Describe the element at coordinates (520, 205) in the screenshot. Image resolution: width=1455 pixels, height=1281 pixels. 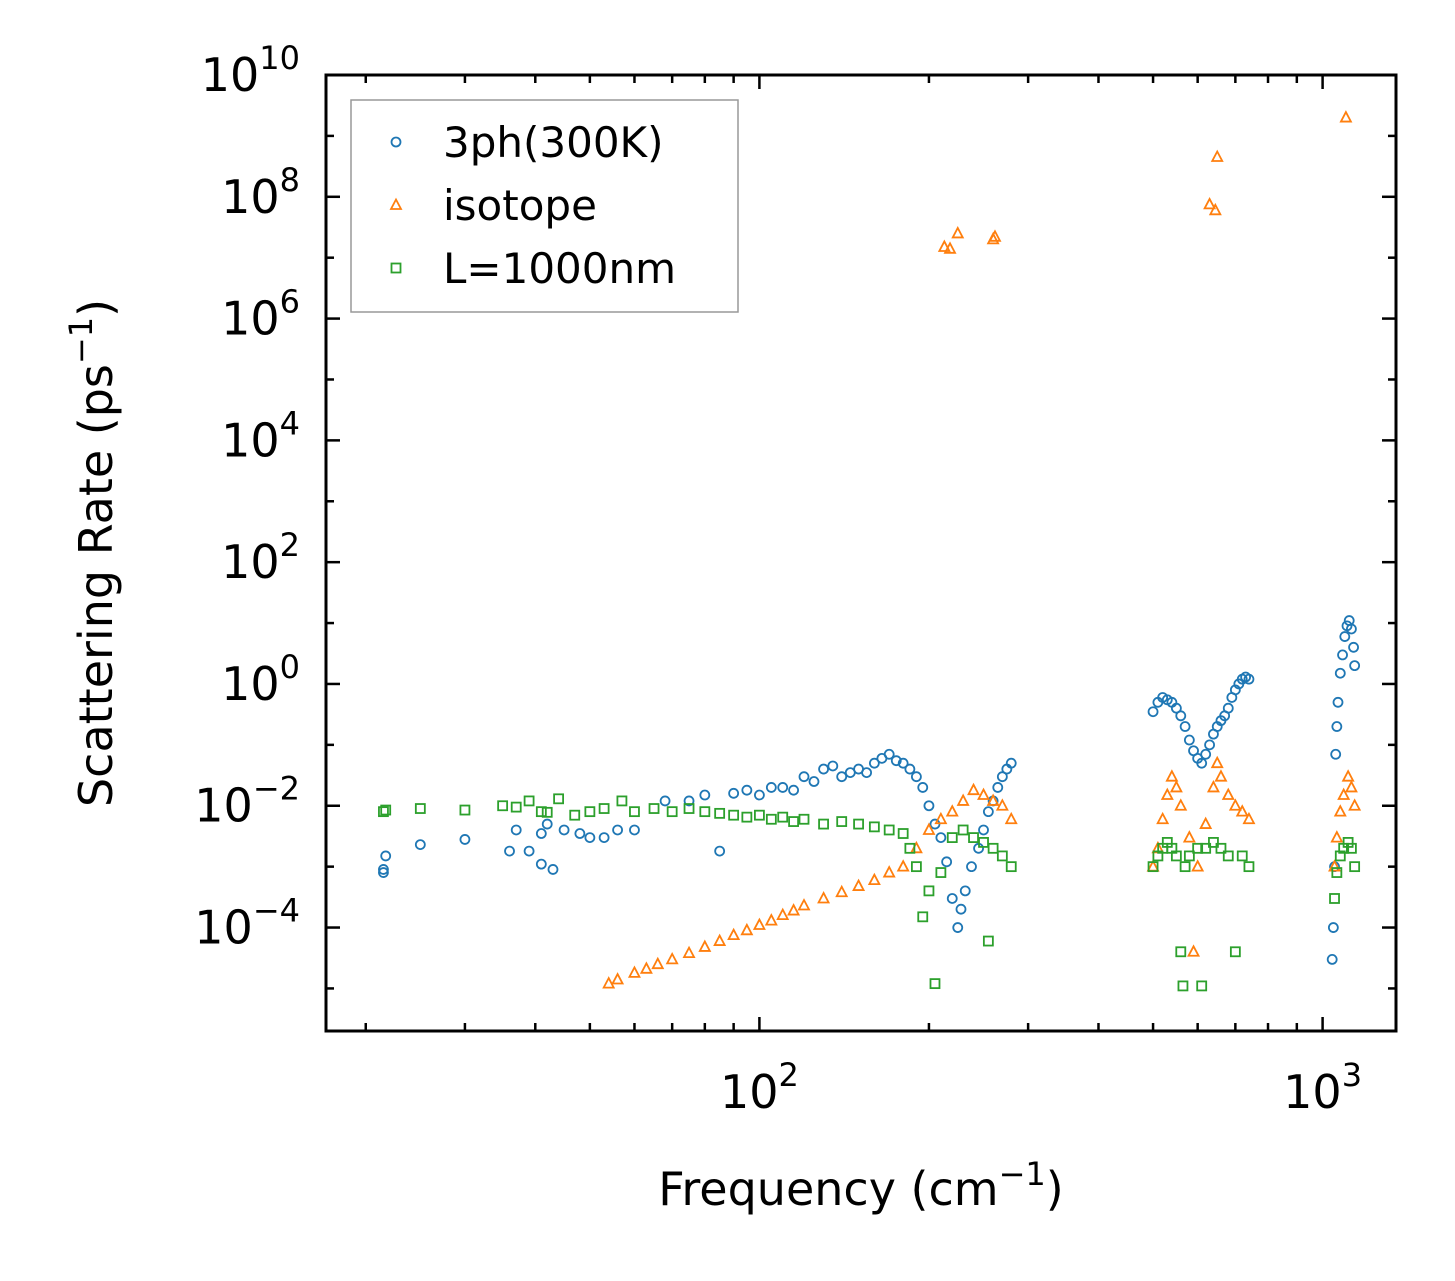
I see `legend-label: isotope` at that location.